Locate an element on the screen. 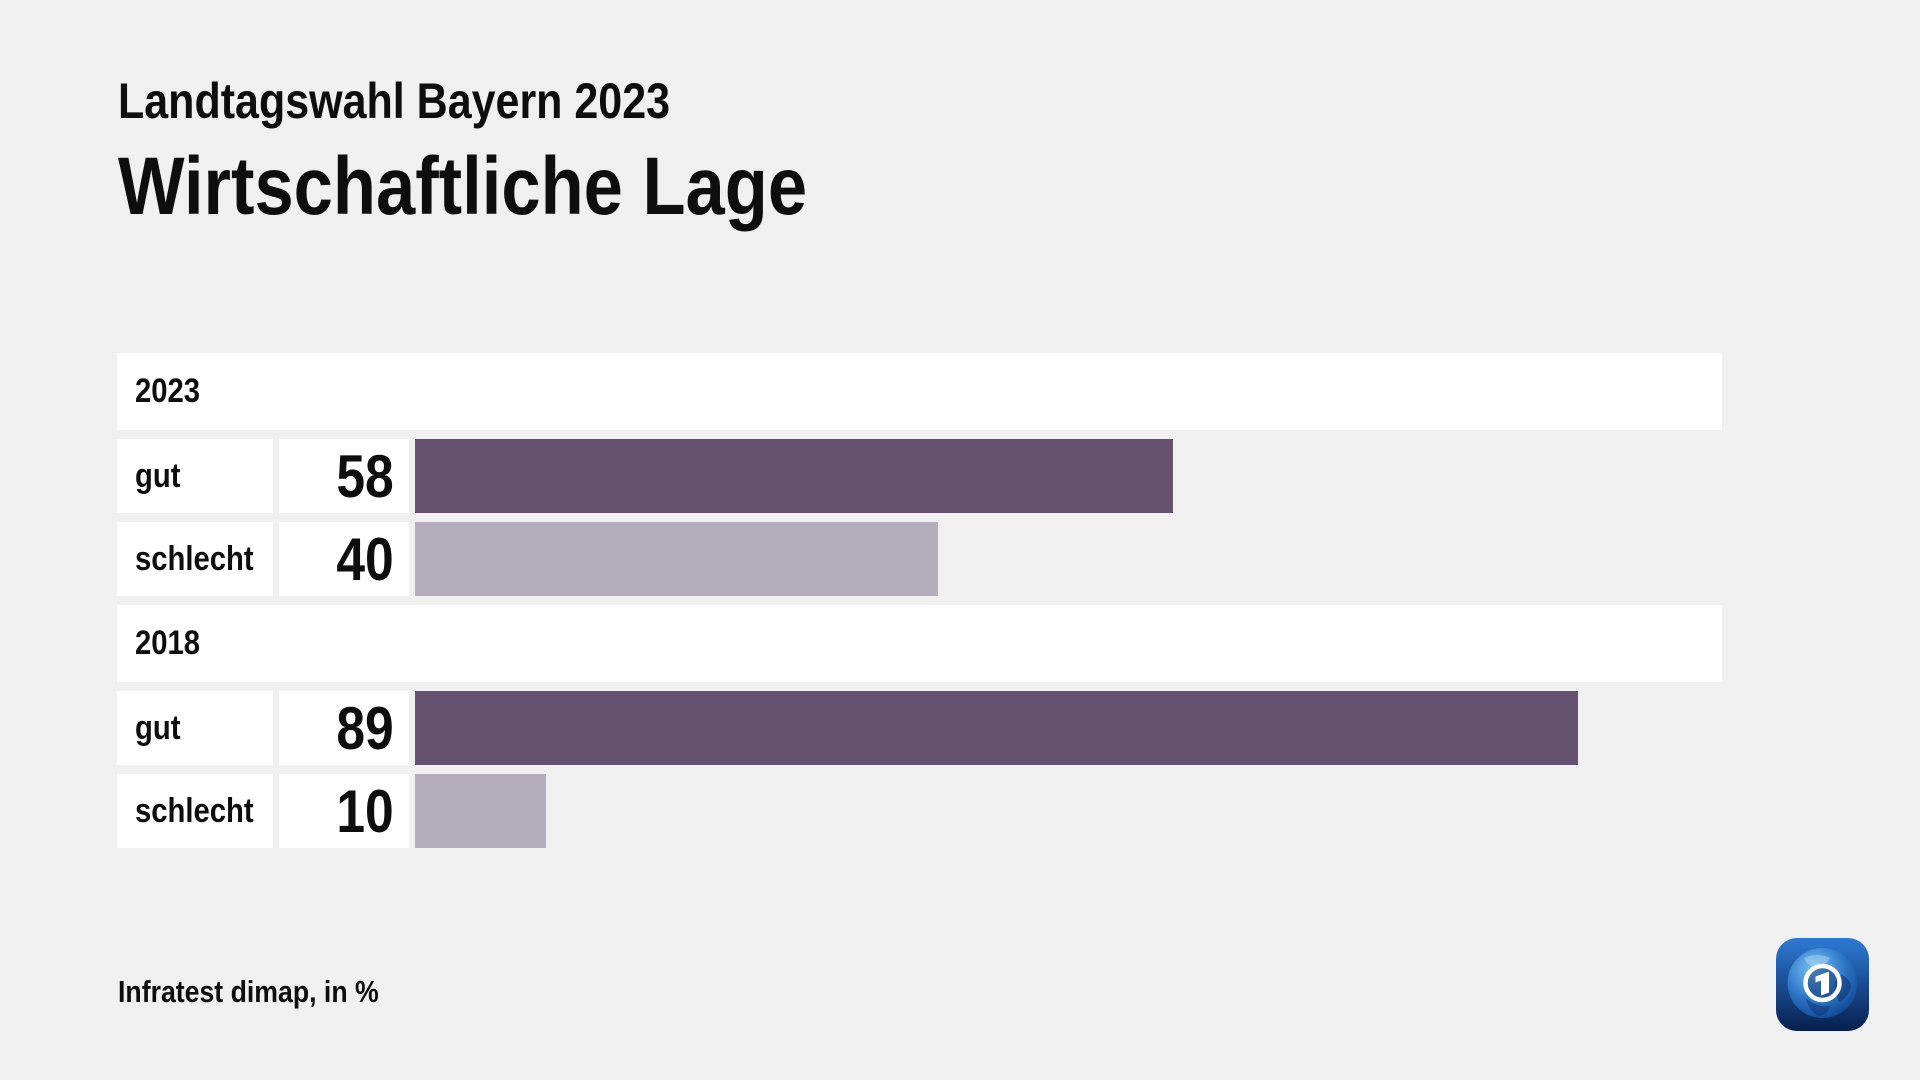 The image size is (1920, 1080). bar-row: schlecht 40 is located at coordinates (919, 559).